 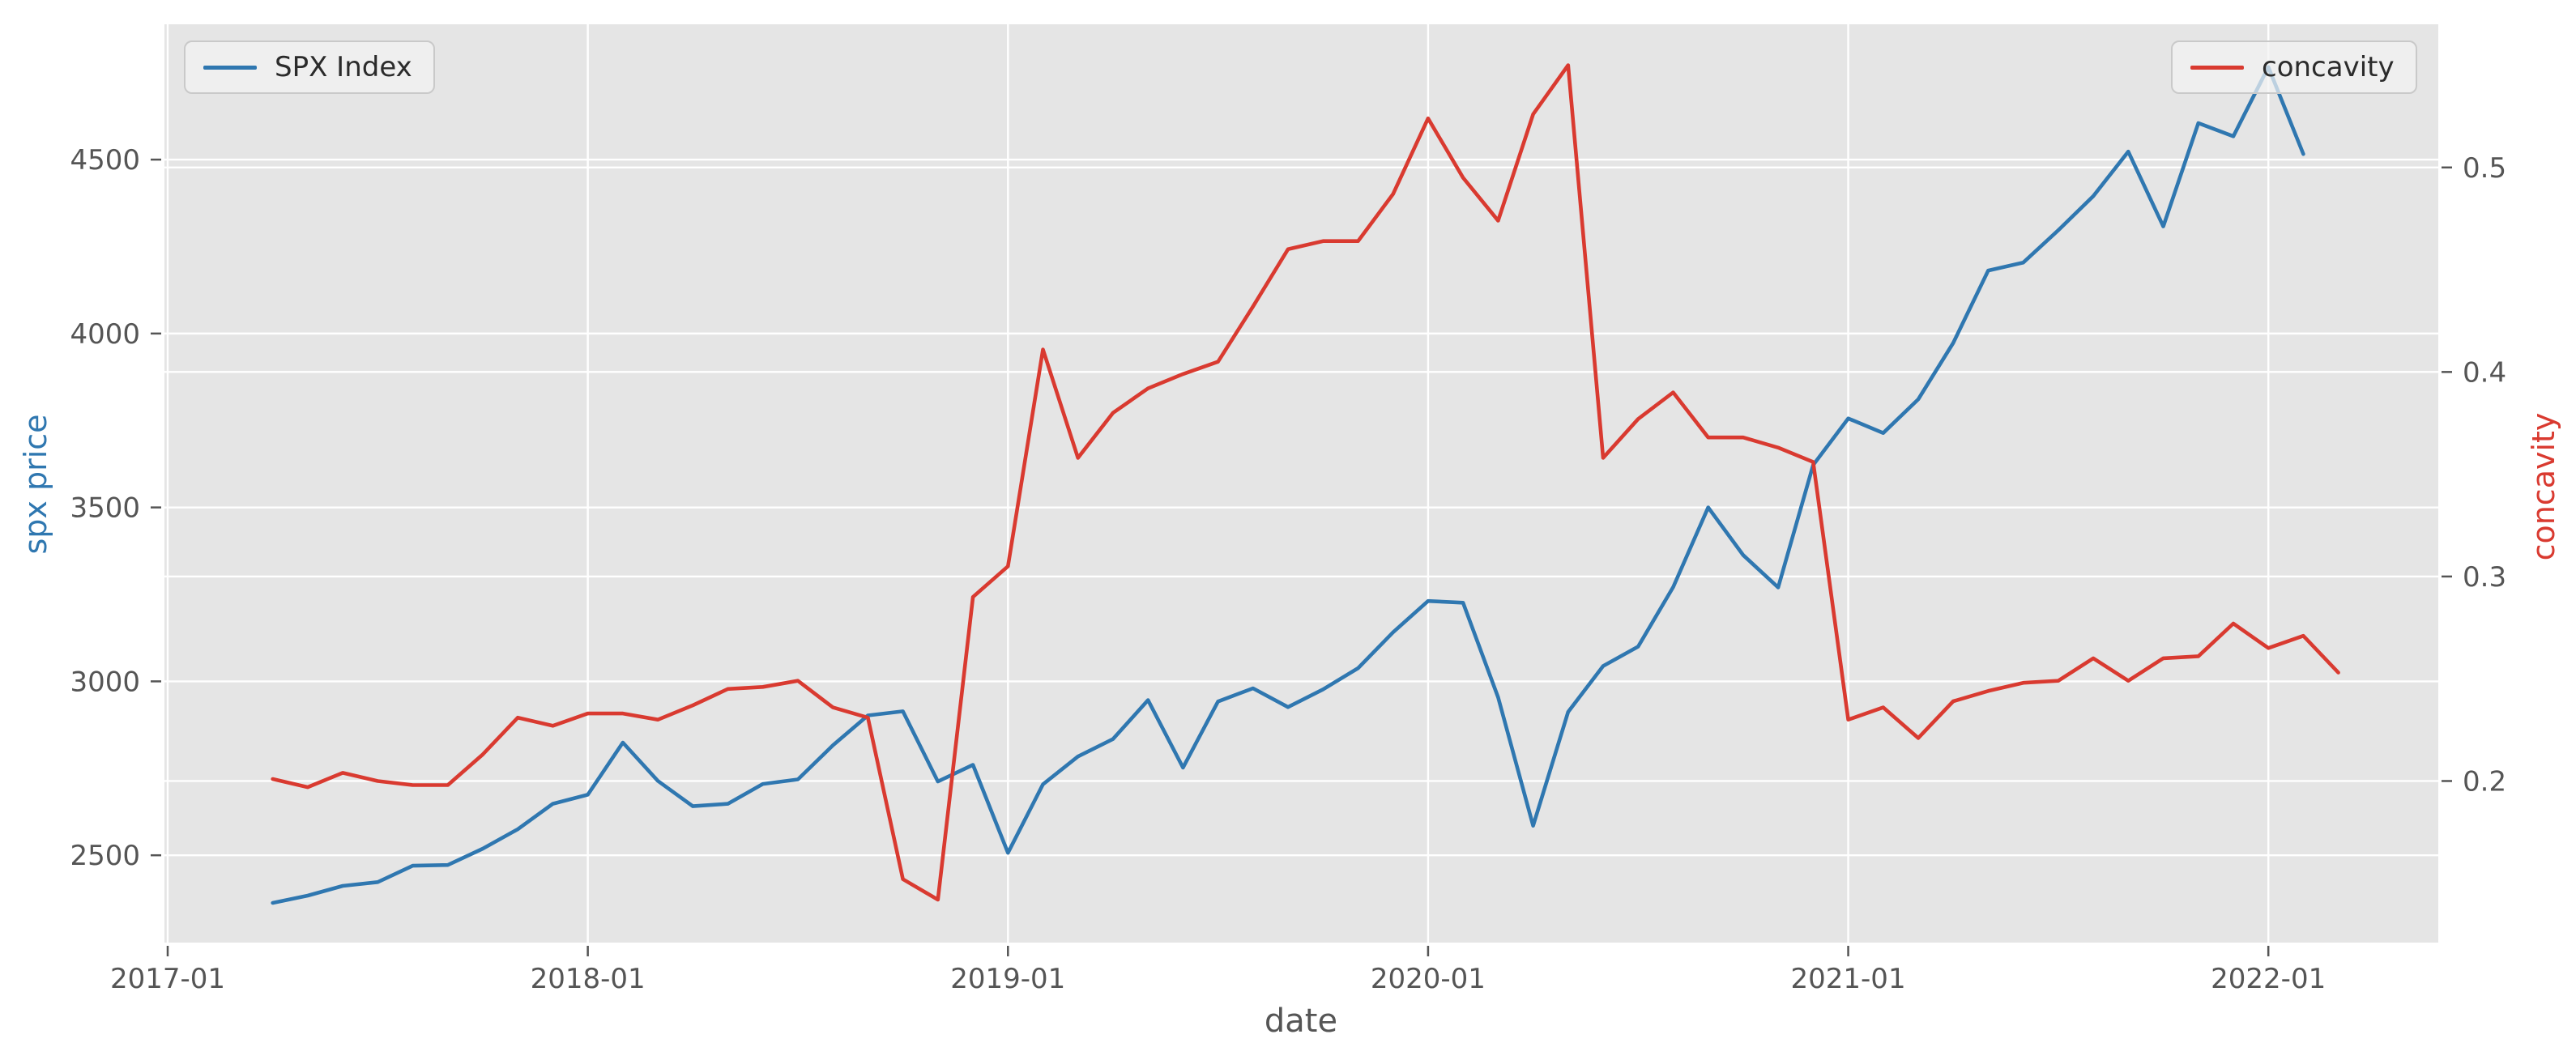 What do you see at coordinates (2485, 372) in the screenshot?
I see `y-right-tick-label: 0.4` at bounding box center [2485, 372].